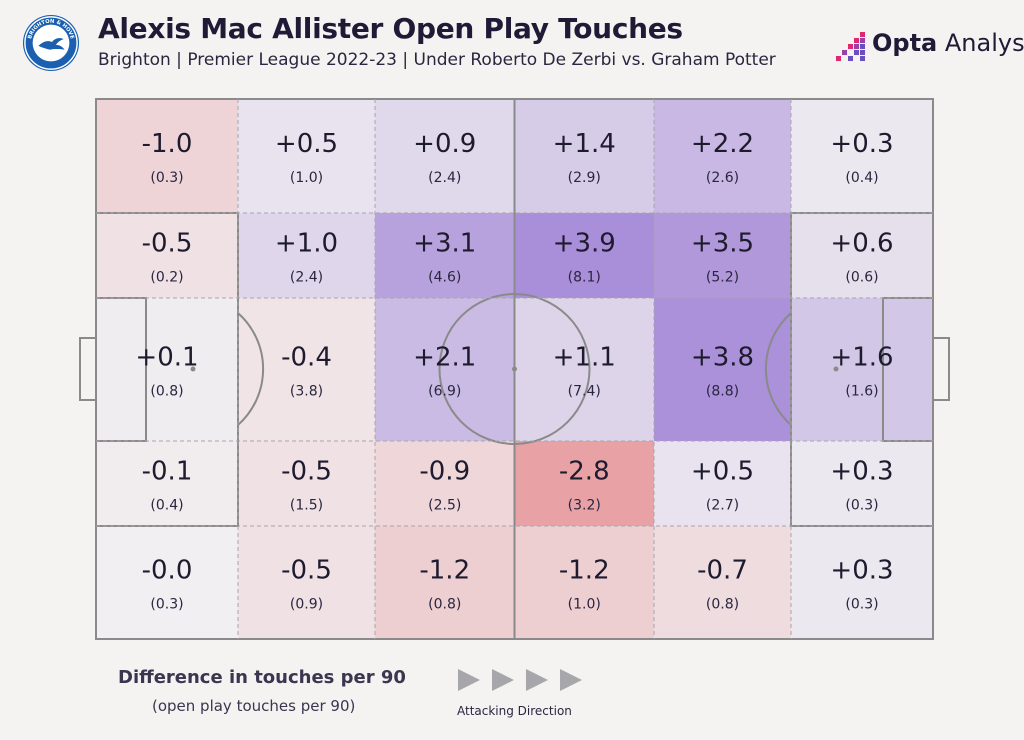 This screenshot has height=740, width=1024. Describe the element at coordinates (306, 392) in the screenshot. I see `cell-total-label: (3.8)` at that location.